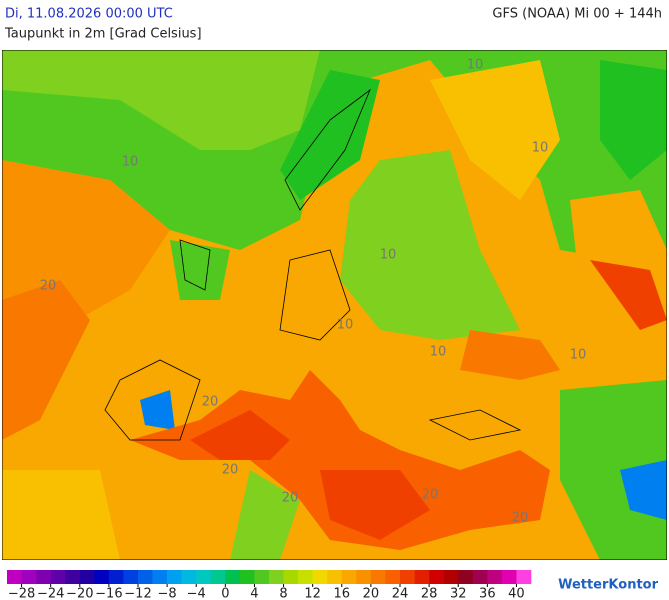  Describe the element at coordinates (283, 593) in the screenshot. I see `legend-tick-label: 8` at that location.